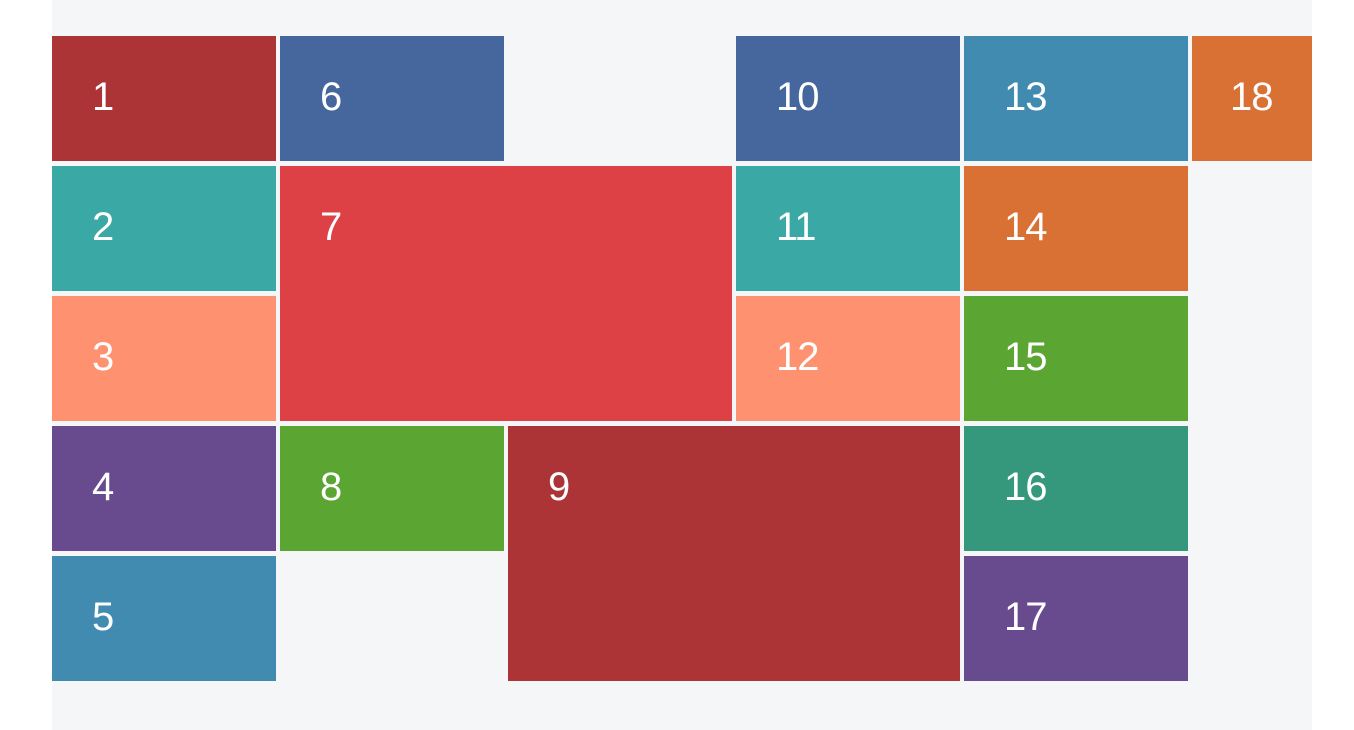 This screenshot has height=730, width=1354. What do you see at coordinates (1025, 487) in the screenshot?
I see `tile-label: 16` at bounding box center [1025, 487].